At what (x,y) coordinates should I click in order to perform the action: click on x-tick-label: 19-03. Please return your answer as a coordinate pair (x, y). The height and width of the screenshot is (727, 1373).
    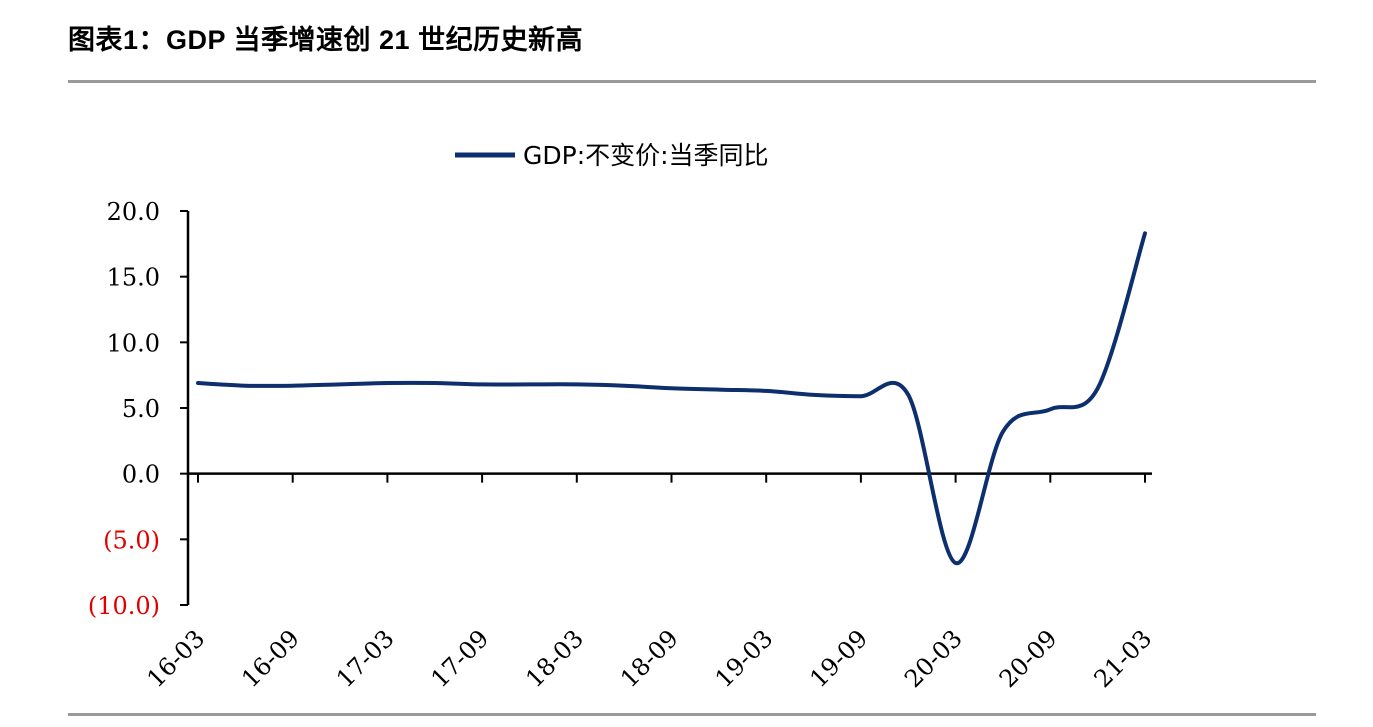
    Looking at the image, I should click on (744, 658).